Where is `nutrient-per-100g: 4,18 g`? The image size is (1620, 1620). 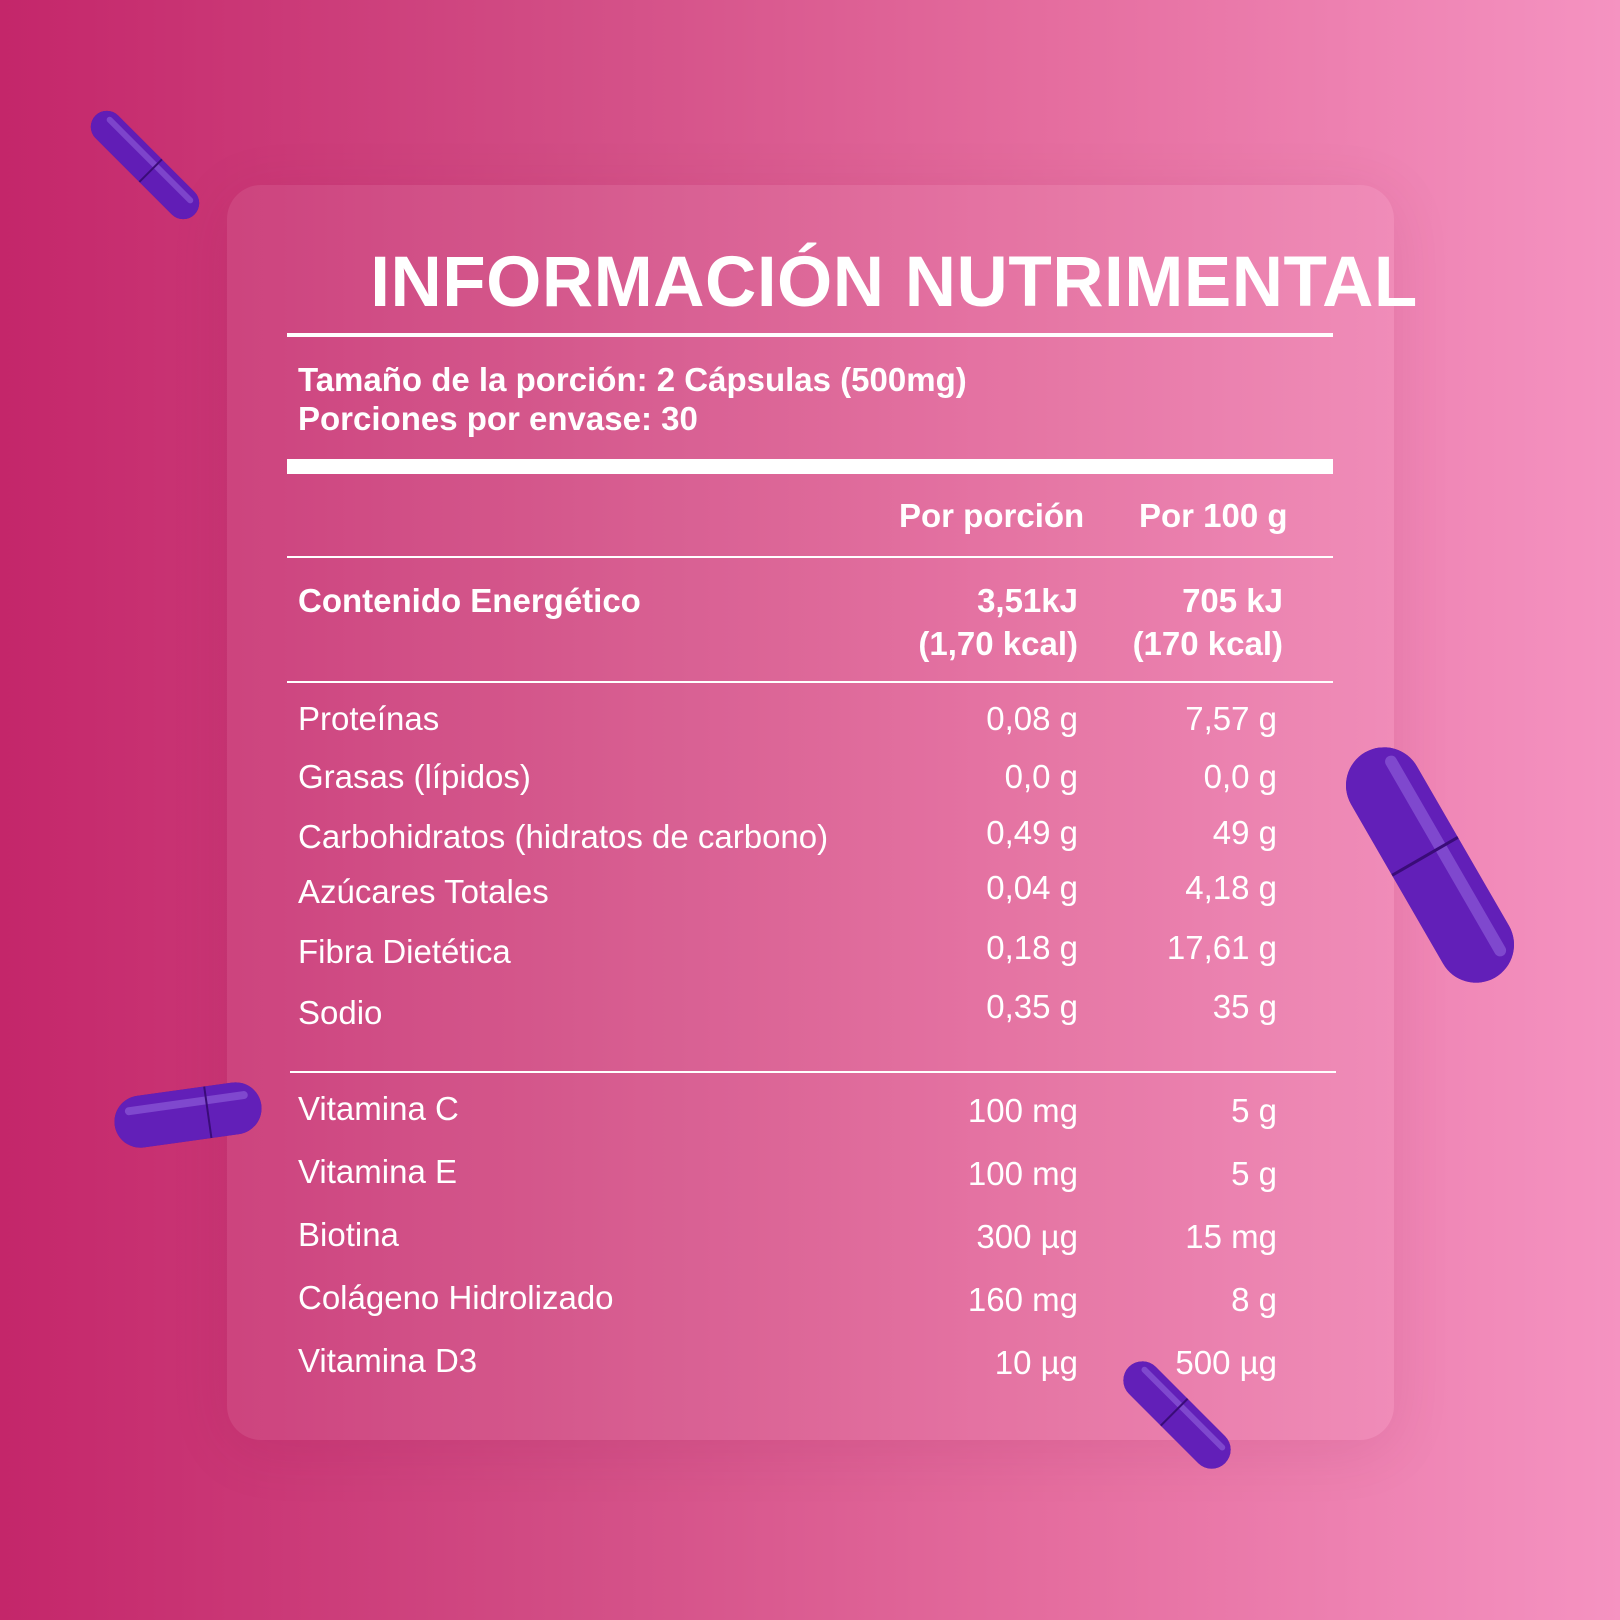 nutrient-per-100g: 4,18 g is located at coordinates (1231, 887).